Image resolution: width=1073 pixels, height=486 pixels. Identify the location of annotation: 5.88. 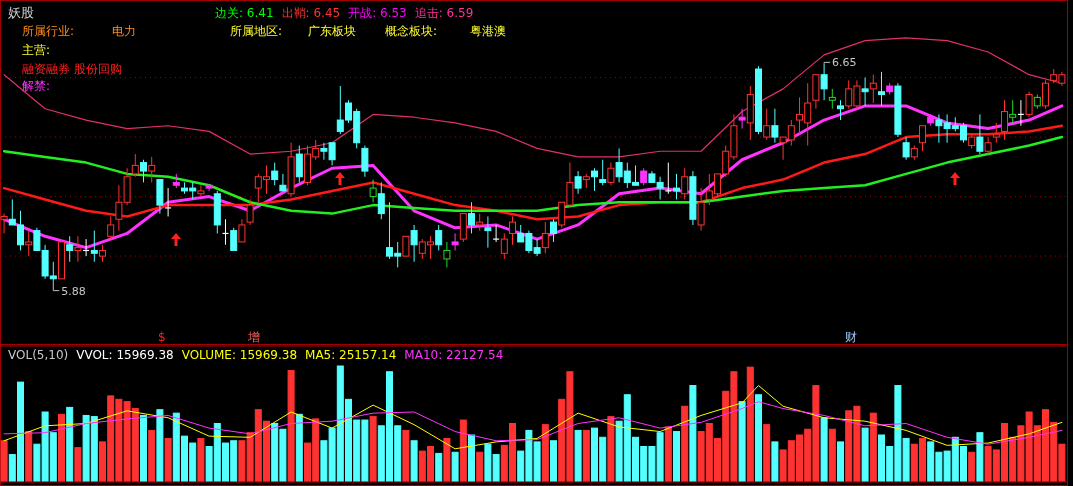
(73, 291).